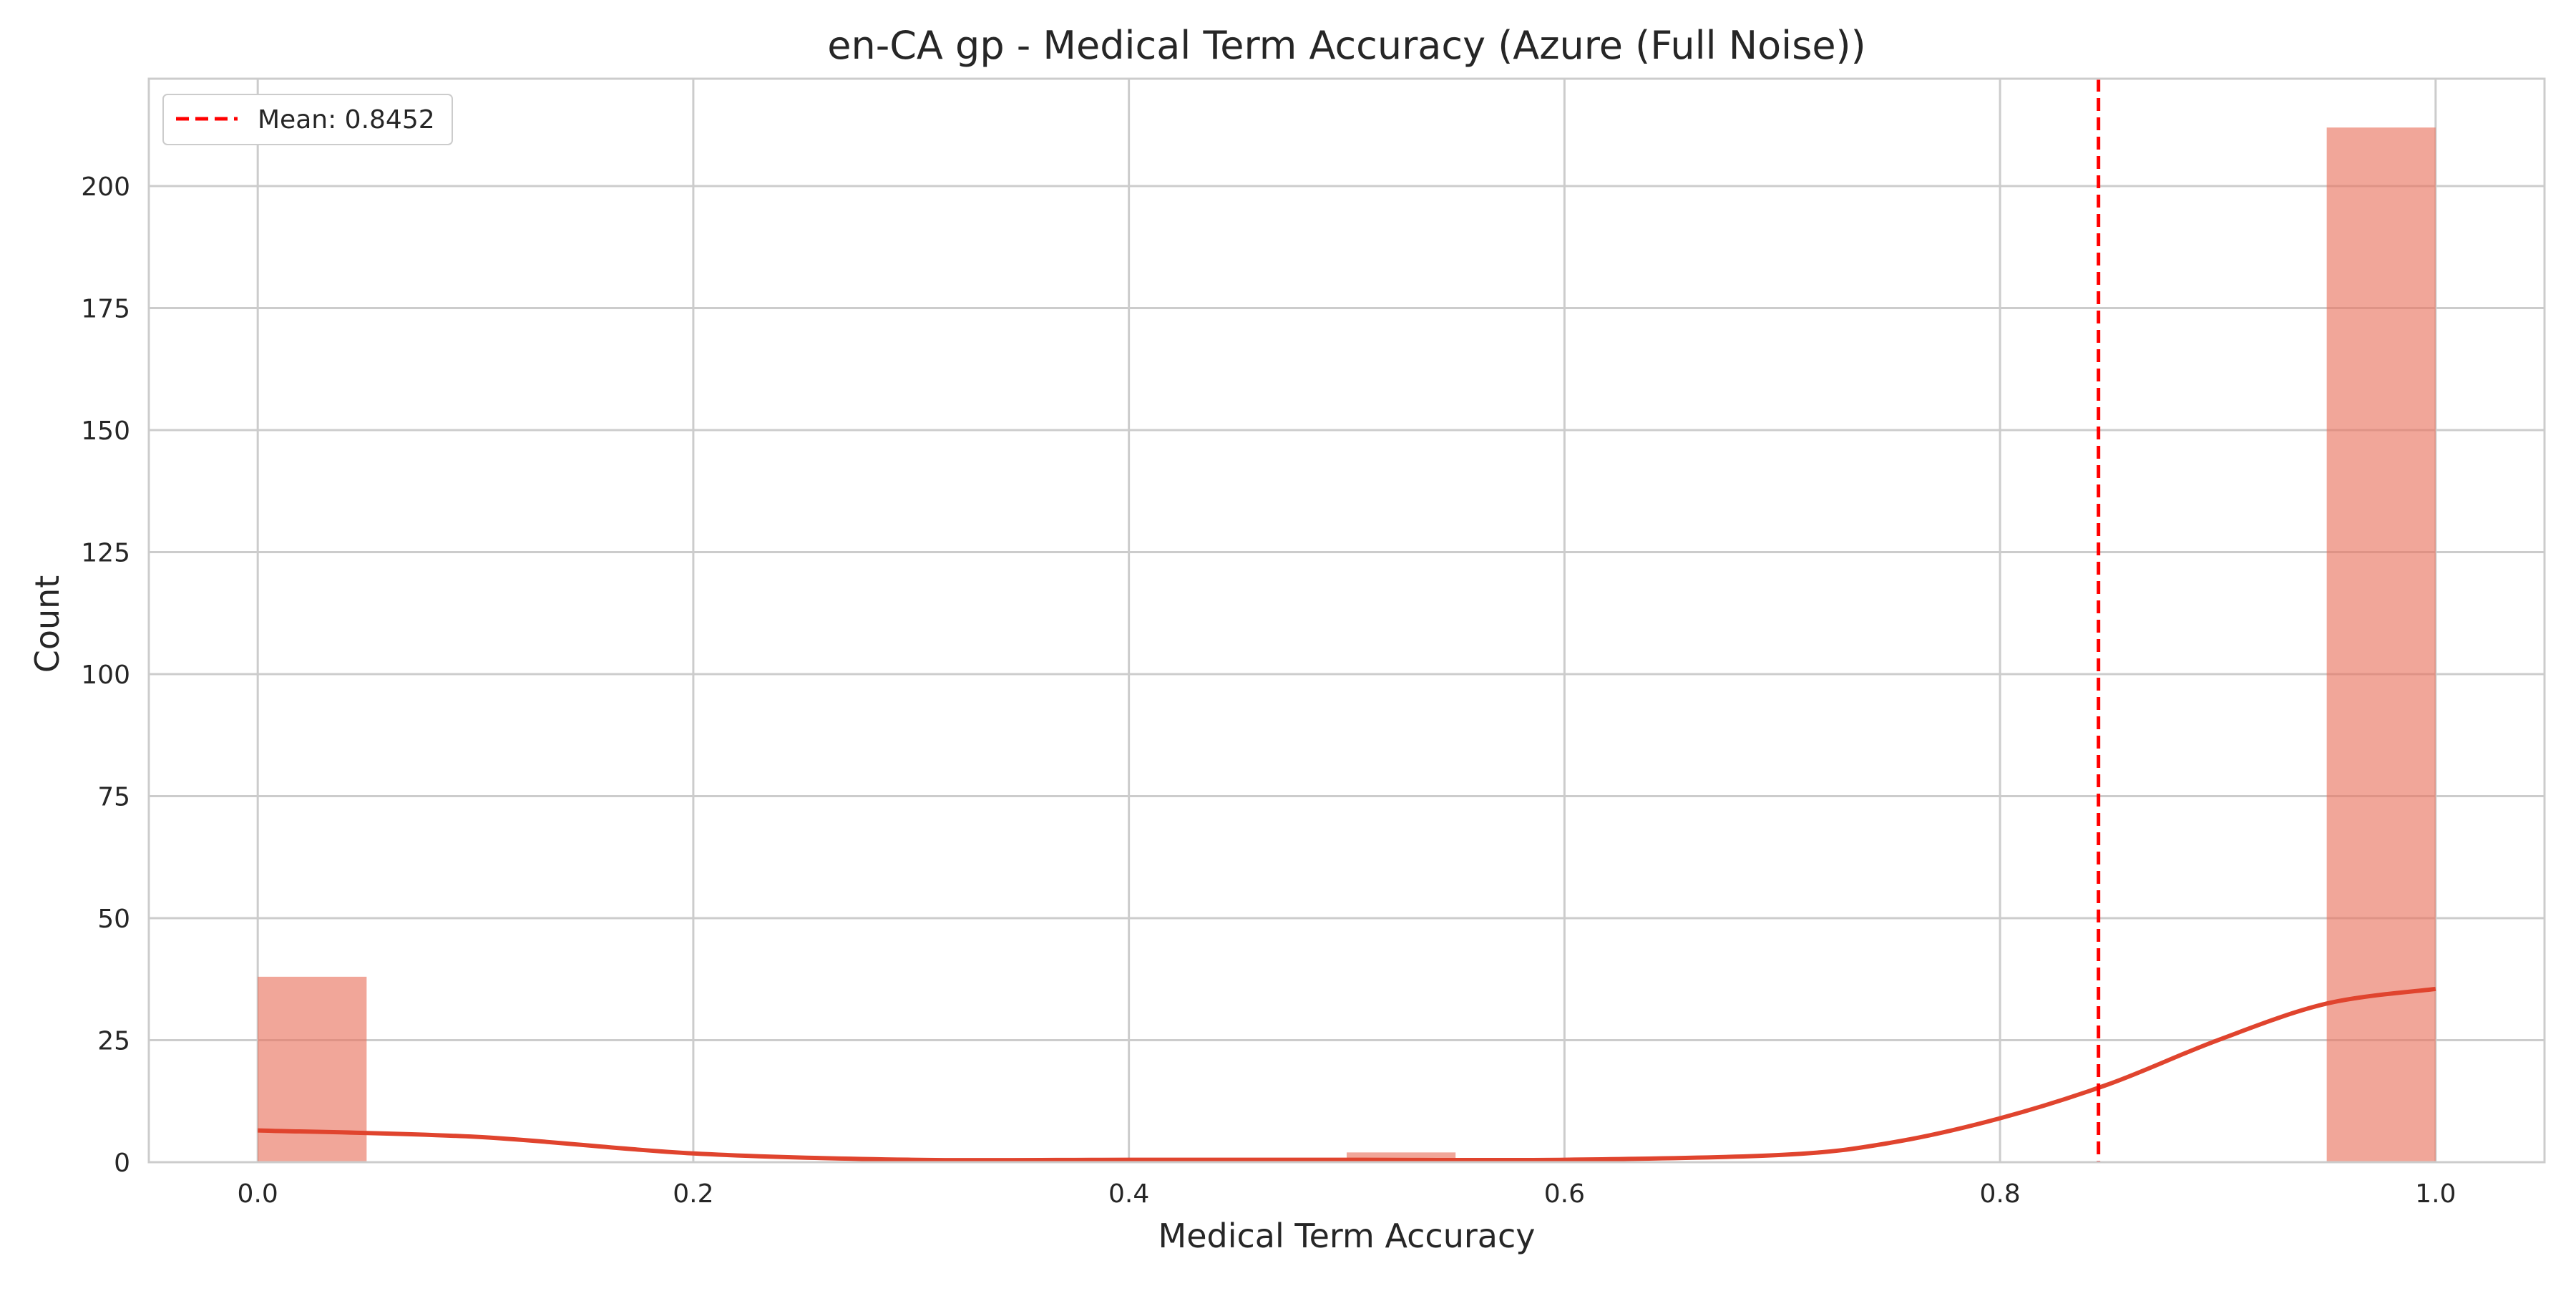 The width and height of the screenshot is (2576, 1291). What do you see at coordinates (113, 1041) in the screenshot?
I see `y-tick-label: 25` at bounding box center [113, 1041].